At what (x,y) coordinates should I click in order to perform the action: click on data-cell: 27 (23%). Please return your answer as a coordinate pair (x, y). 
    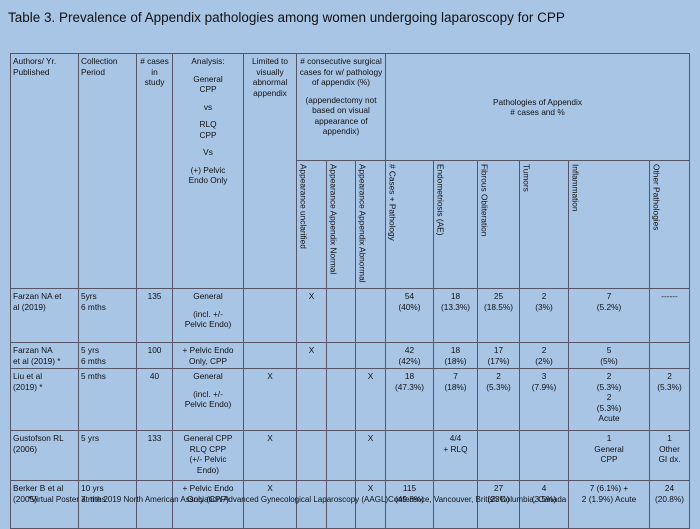
    Looking at the image, I should click on (499, 504).